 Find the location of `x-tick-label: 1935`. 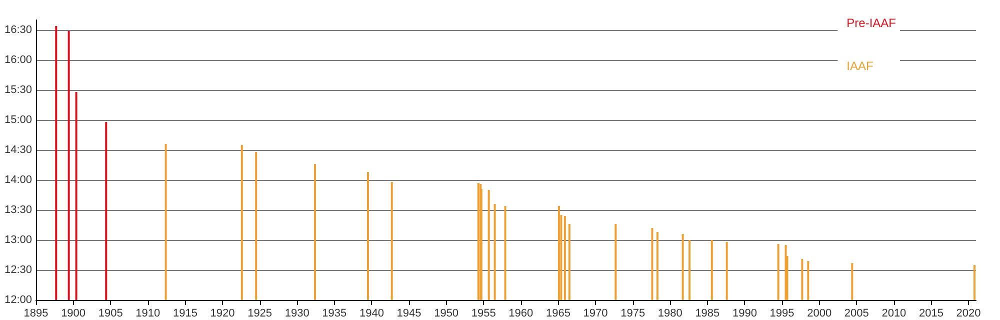

x-tick-label: 1935 is located at coordinates (334, 314).